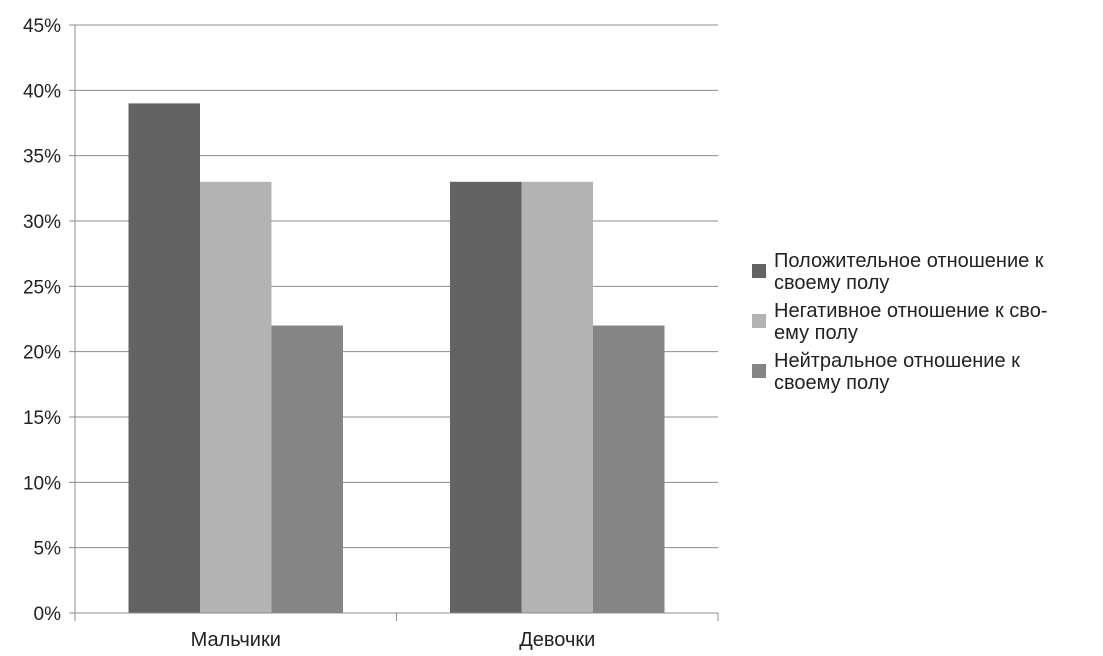 The height and width of the screenshot is (656, 1103). What do you see at coordinates (937, 311) in the screenshot?
I see `legend-label-negative-line1: Негативное отношение к сво-` at bounding box center [937, 311].